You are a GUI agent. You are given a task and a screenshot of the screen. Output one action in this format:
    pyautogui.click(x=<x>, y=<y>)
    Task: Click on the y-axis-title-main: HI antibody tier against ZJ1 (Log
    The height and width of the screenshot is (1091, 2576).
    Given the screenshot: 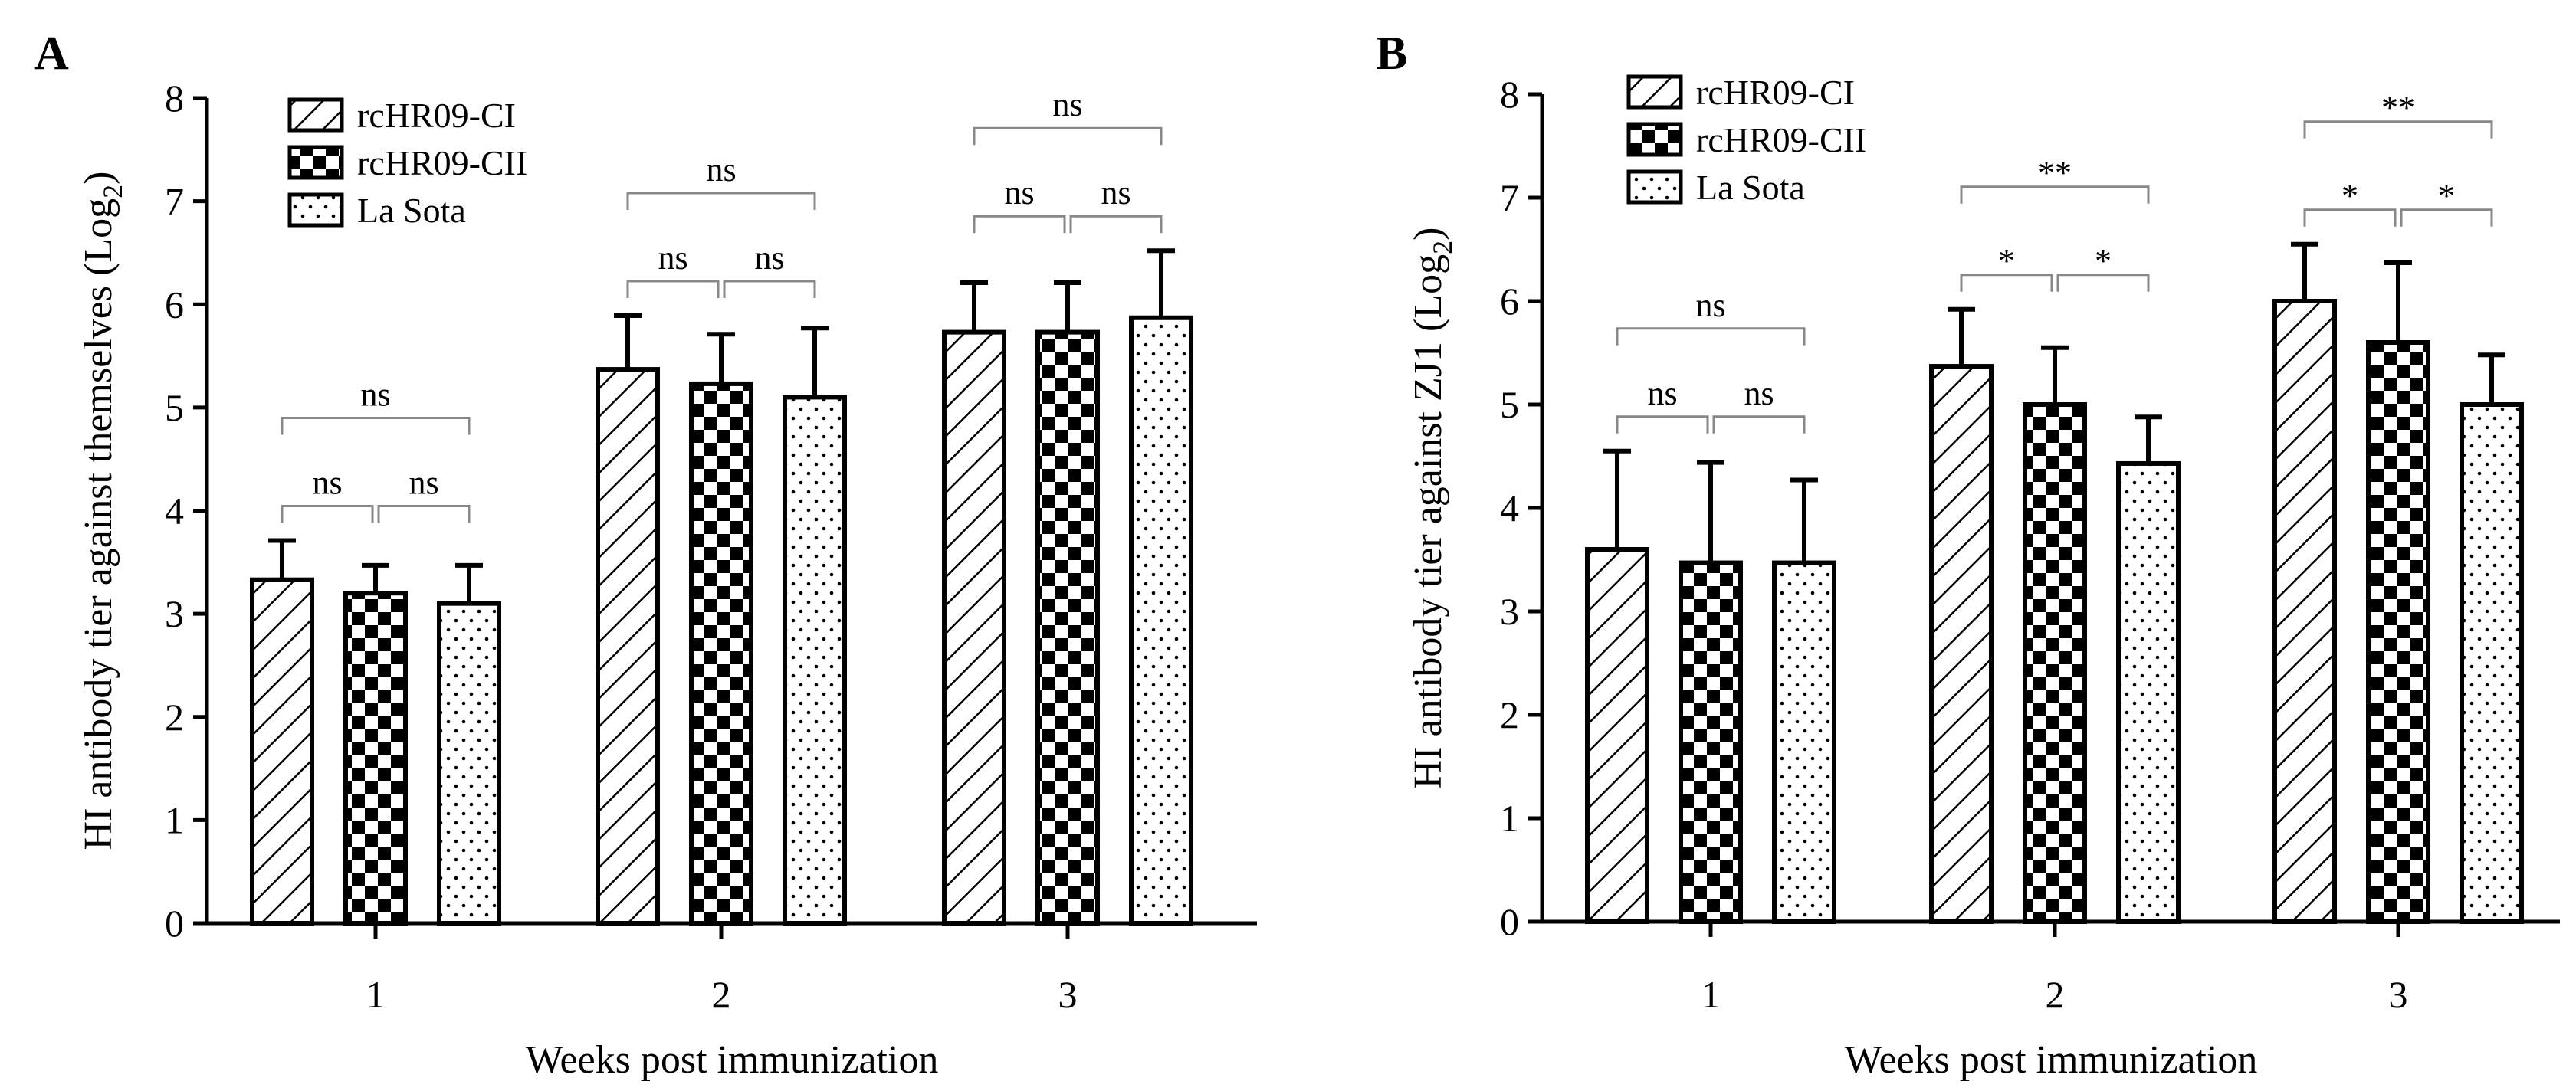 What is the action you would take?
    pyautogui.click(x=1428, y=521)
    